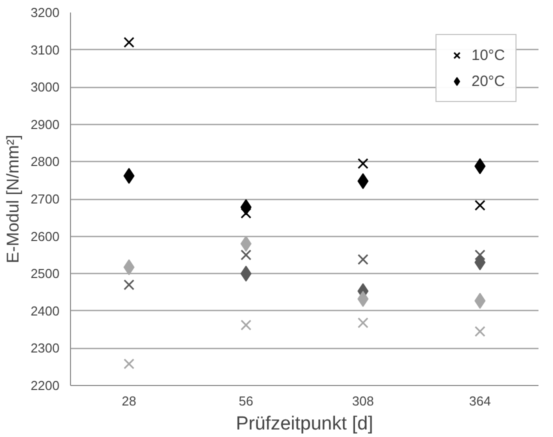  I want to click on y-tick-label: 2500, so click(45, 274).